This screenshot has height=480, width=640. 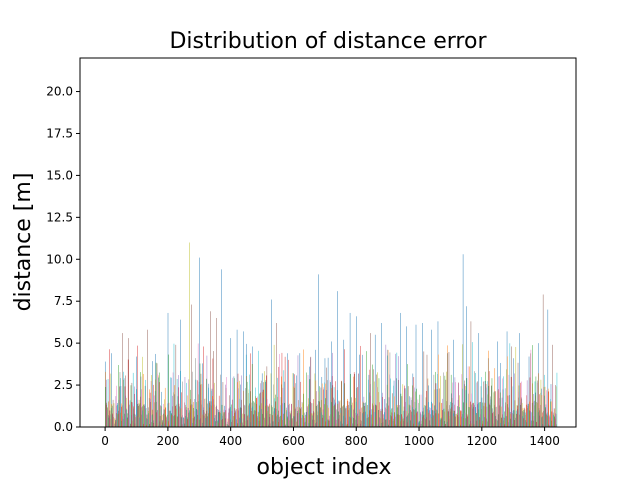 I want to click on x-axis-label: object index, so click(x=324, y=467).